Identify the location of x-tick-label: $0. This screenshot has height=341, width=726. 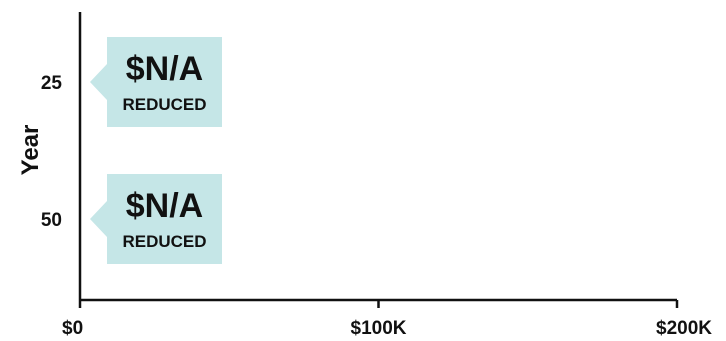
(72, 328).